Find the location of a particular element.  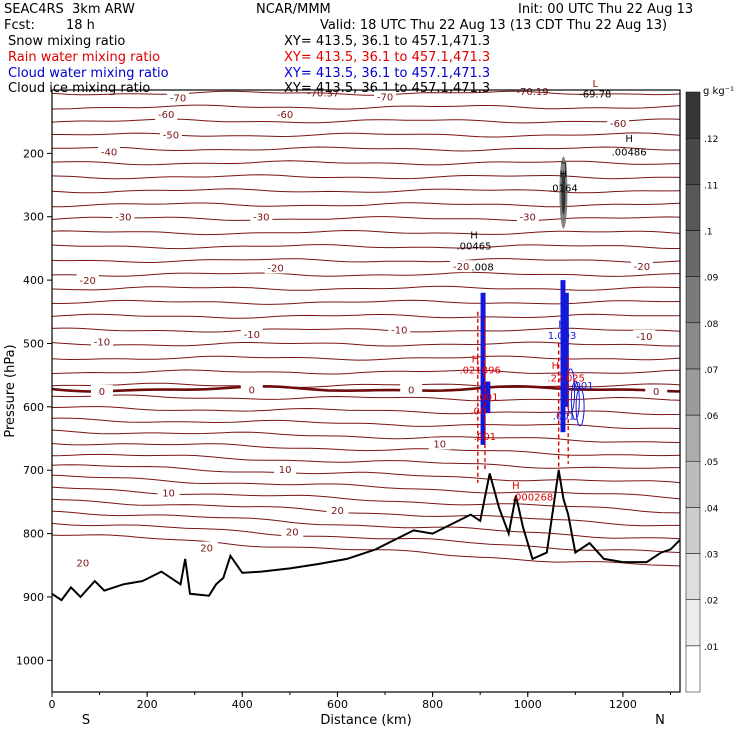

colorbar-tick-label: .05 is located at coordinates (711, 463).